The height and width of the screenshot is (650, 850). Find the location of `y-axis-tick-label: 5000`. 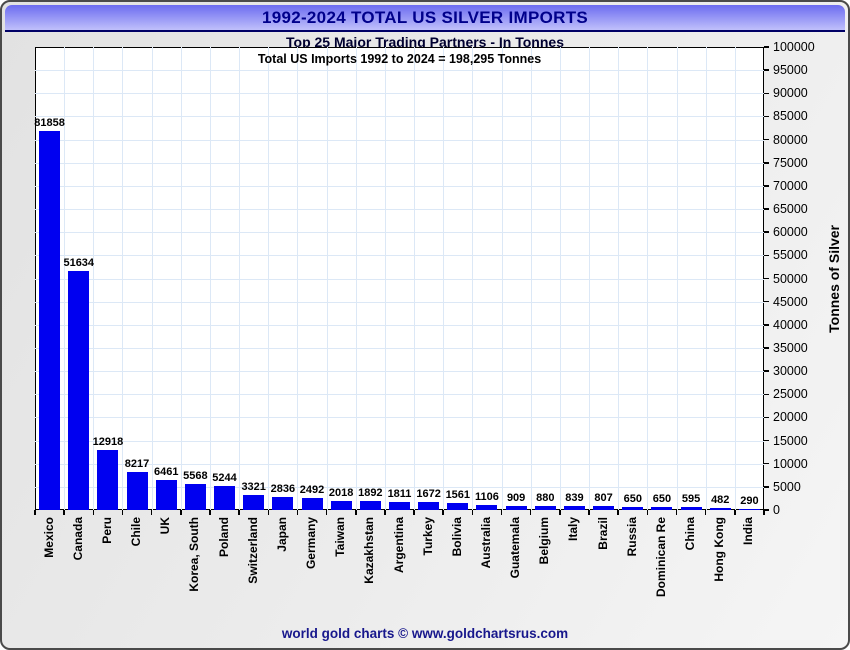

y-axis-tick-label: 5000 is located at coordinates (787, 486).